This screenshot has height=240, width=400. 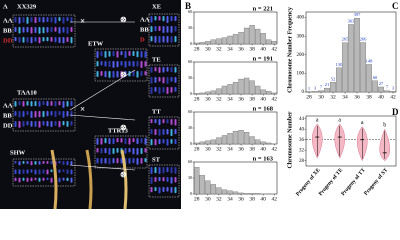 What do you see at coordinates (327, 84) in the screenshot?
I see `value-label: 21` at bounding box center [327, 84].